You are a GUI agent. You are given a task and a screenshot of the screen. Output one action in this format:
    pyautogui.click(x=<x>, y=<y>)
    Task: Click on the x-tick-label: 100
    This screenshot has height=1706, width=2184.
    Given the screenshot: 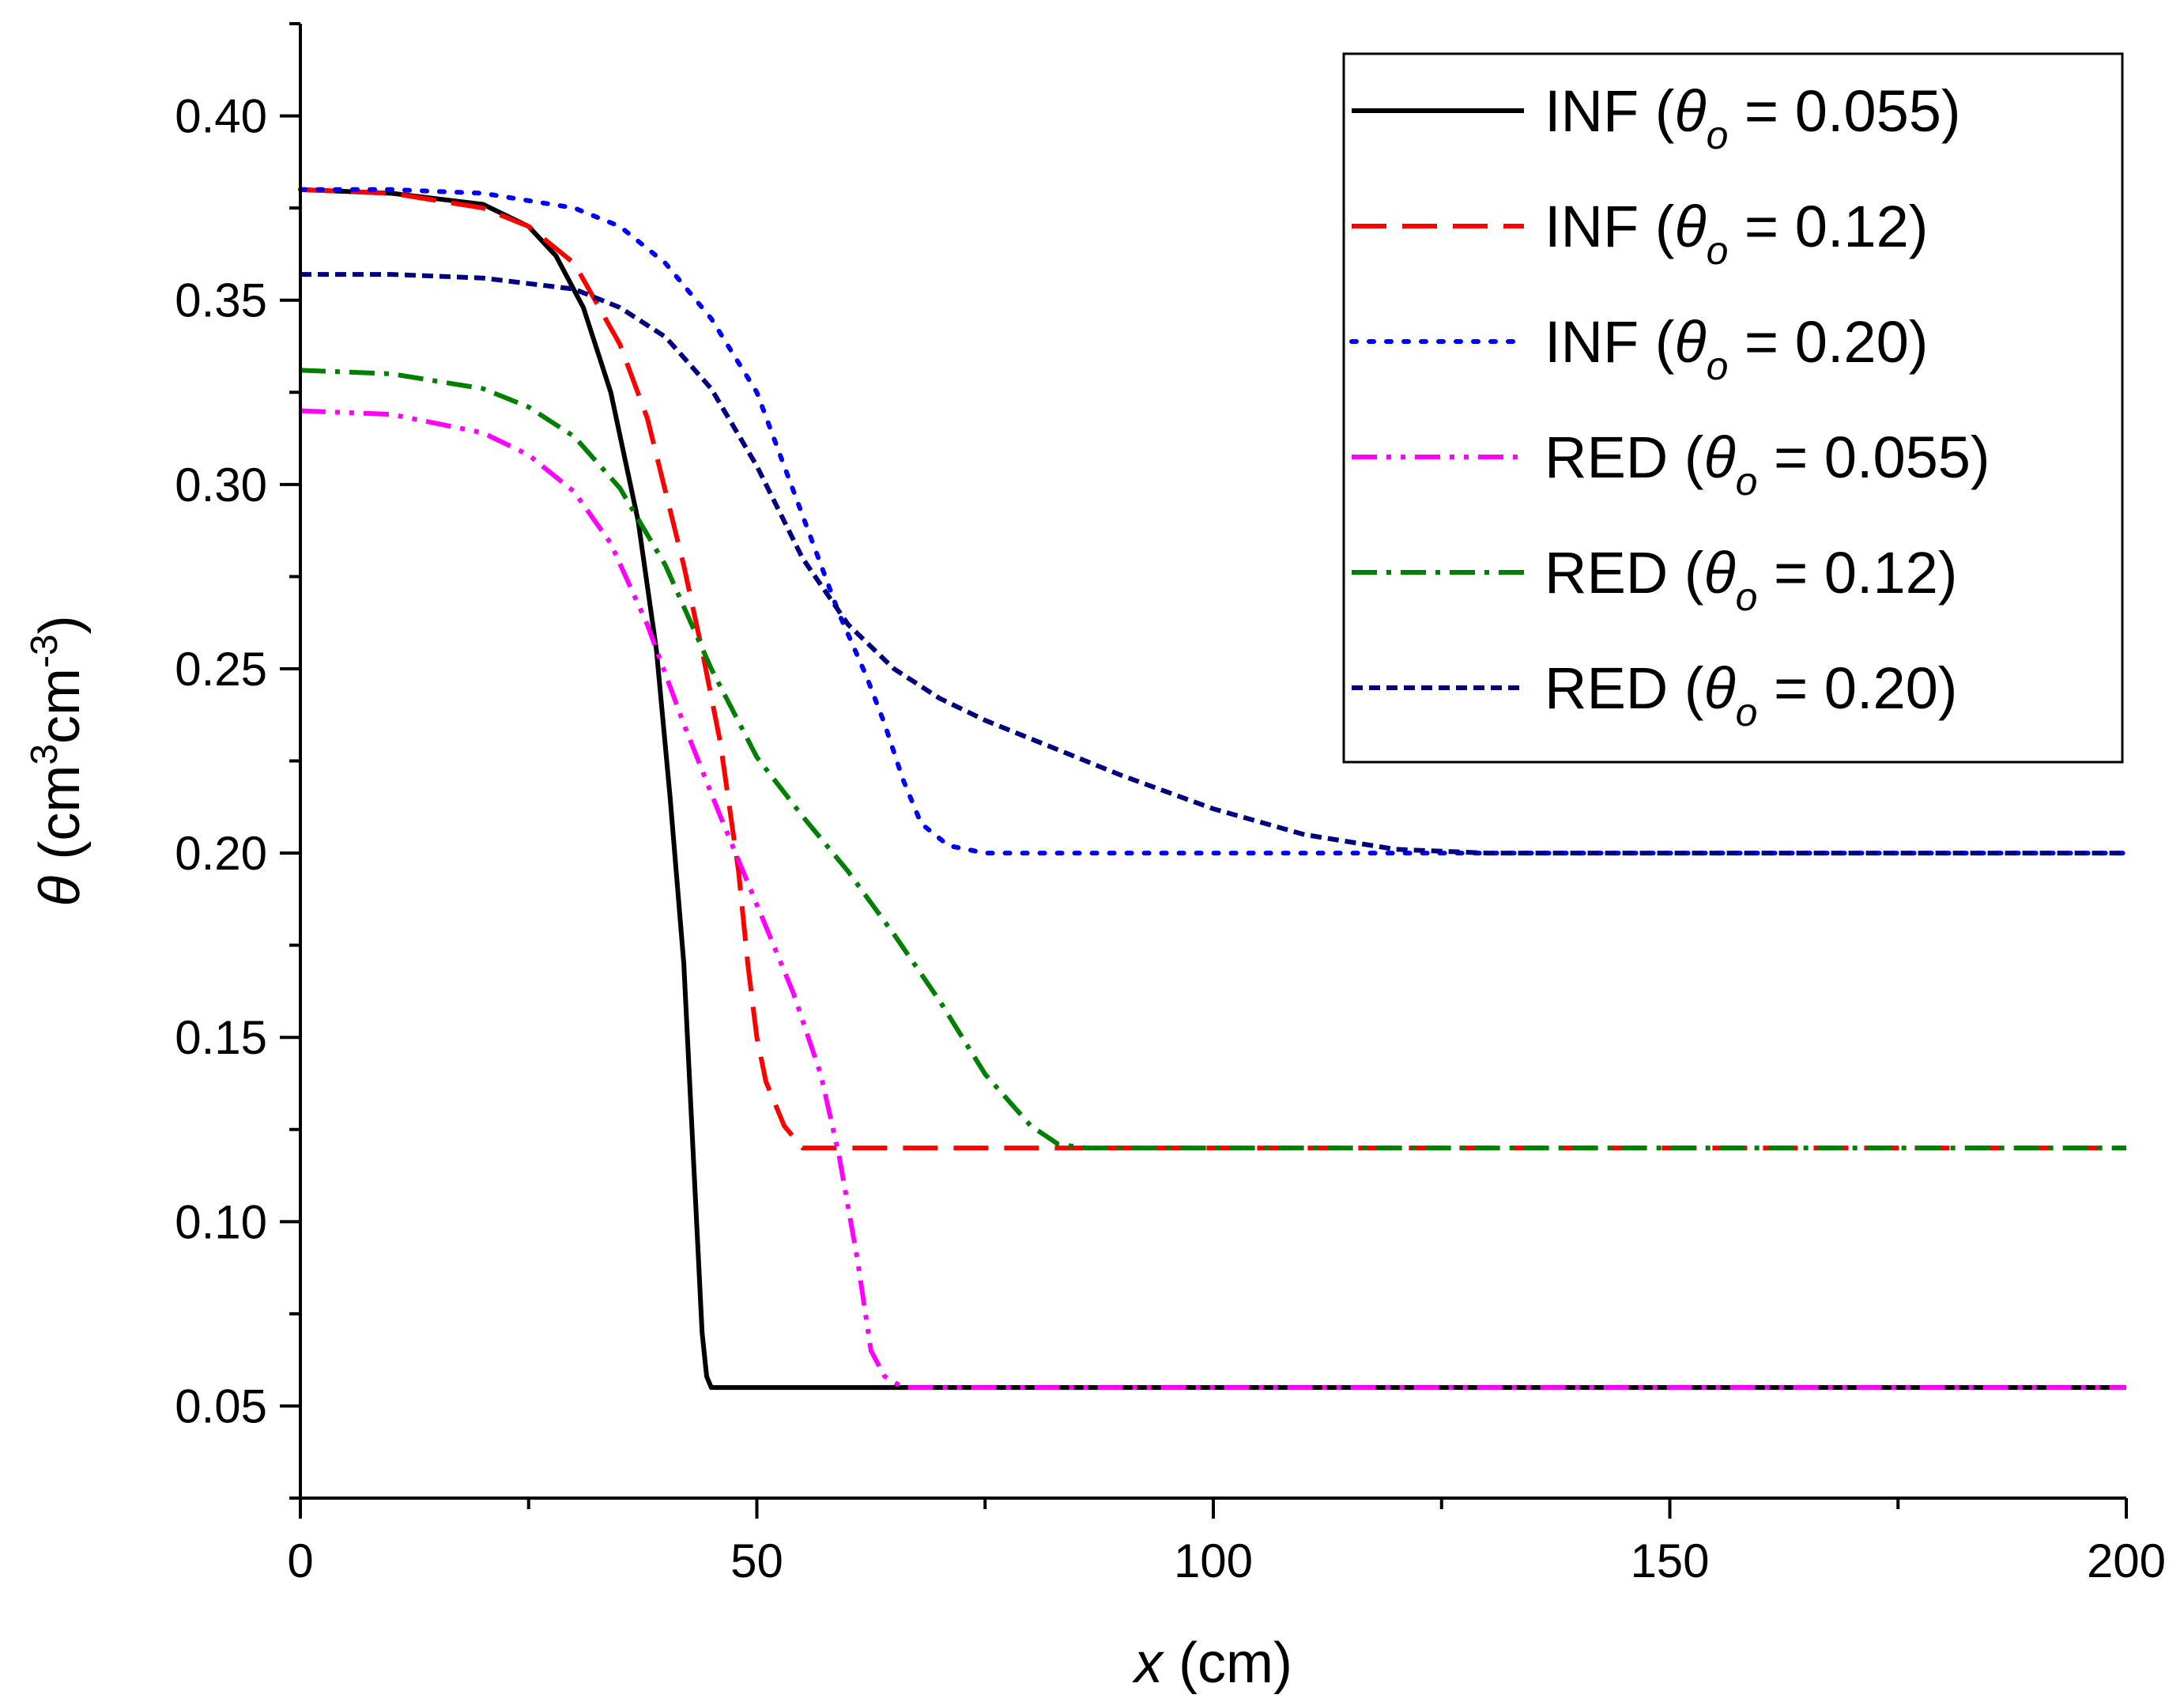 What is the action you would take?
    pyautogui.click(x=1213, y=1560)
    